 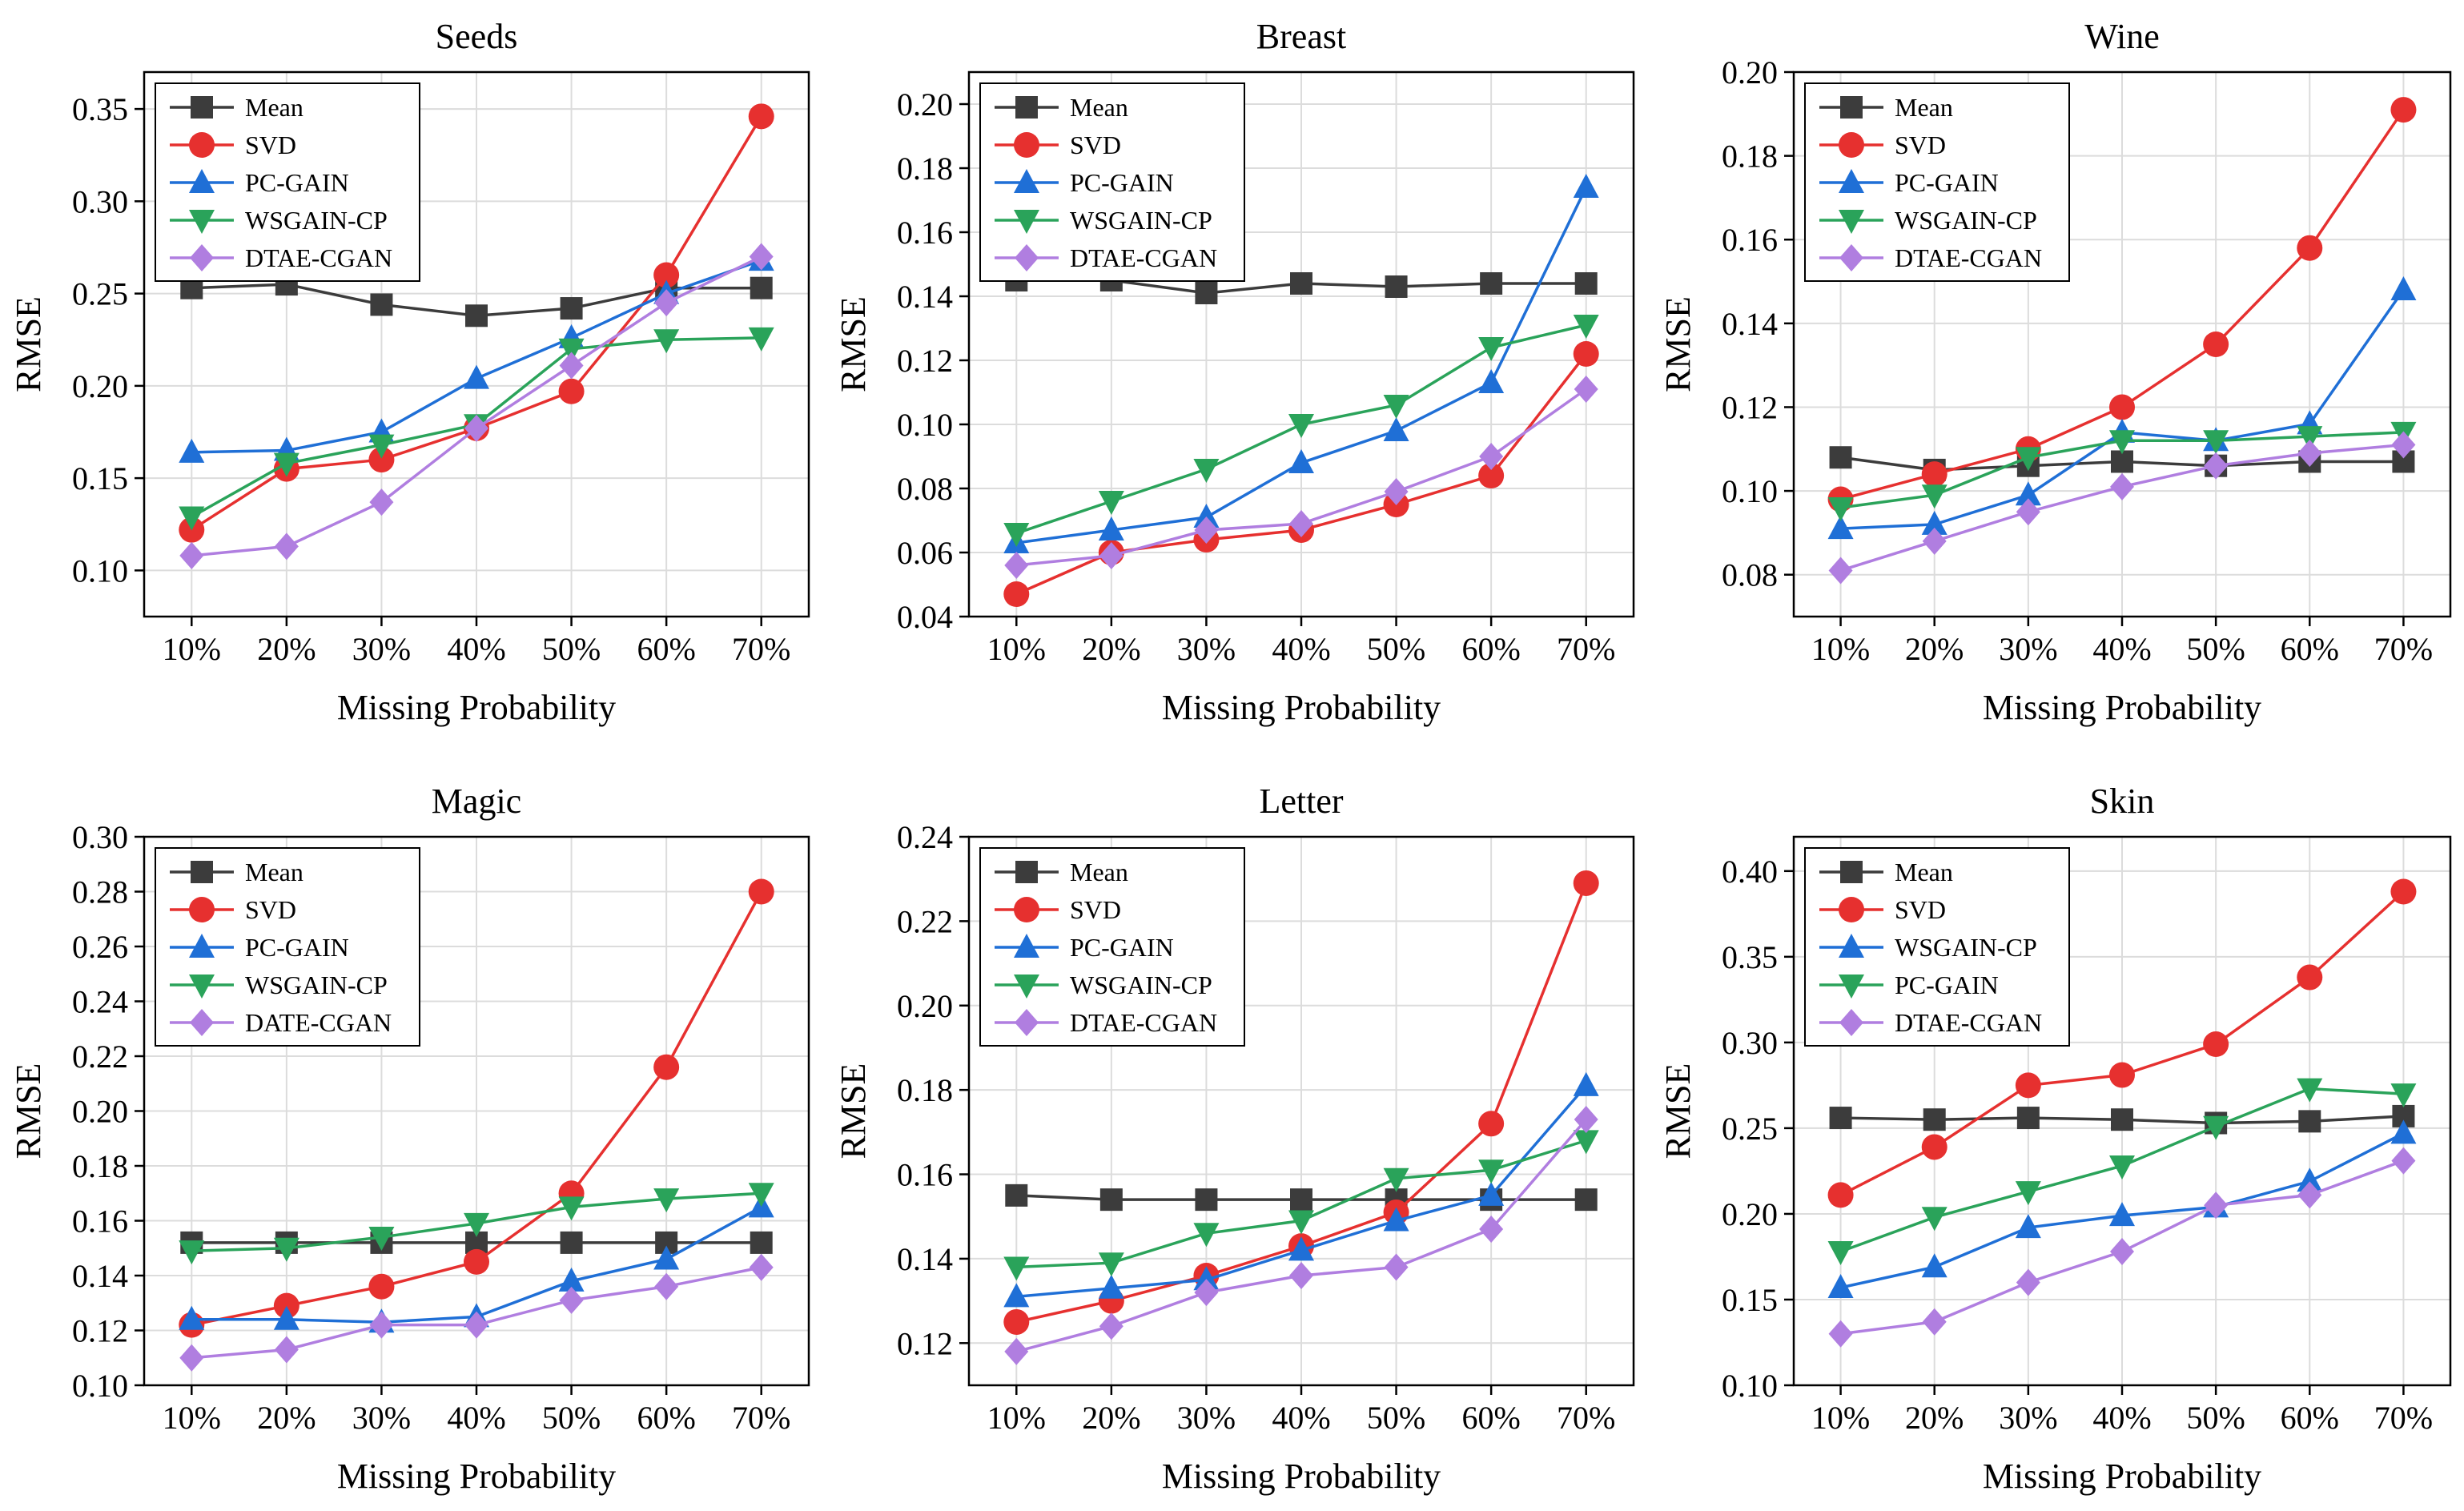 What do you see at coordinates (1924, 872) in the screenshot?
I see `legend-label: Mean` at bounding box center [1924, 872].